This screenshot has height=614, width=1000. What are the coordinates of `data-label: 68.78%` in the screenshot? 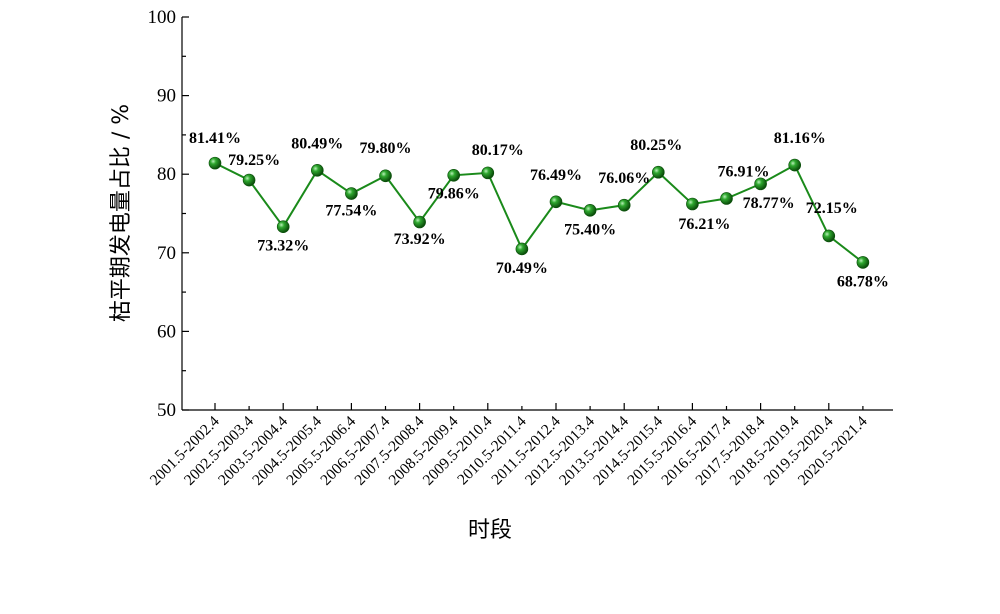 It's located at (863, 281).